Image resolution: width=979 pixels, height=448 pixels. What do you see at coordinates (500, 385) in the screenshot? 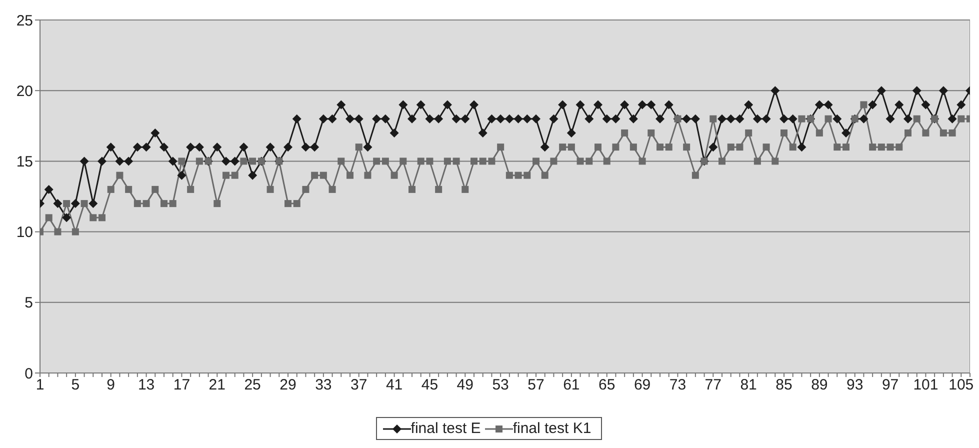
I see `x-tick-label: 53` at bounding box center [500, 385].